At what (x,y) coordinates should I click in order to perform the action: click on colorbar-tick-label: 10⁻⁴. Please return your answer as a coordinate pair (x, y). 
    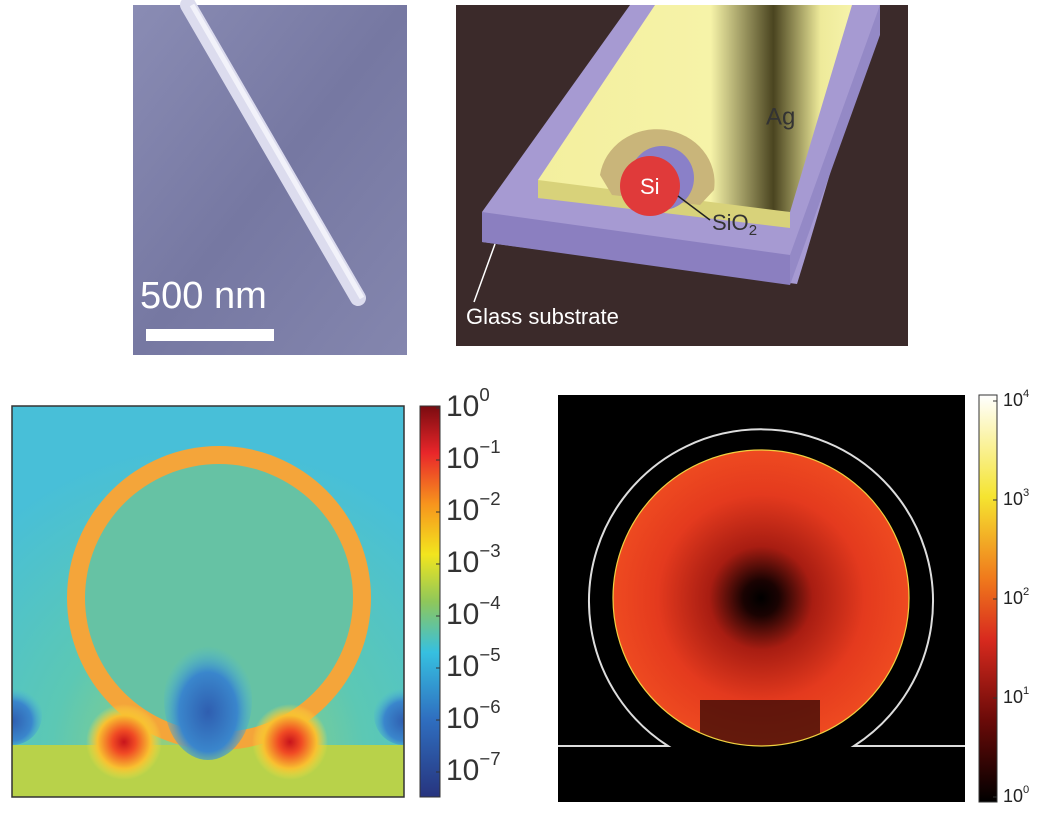
    Looking at the image, I should click on (473, 611).